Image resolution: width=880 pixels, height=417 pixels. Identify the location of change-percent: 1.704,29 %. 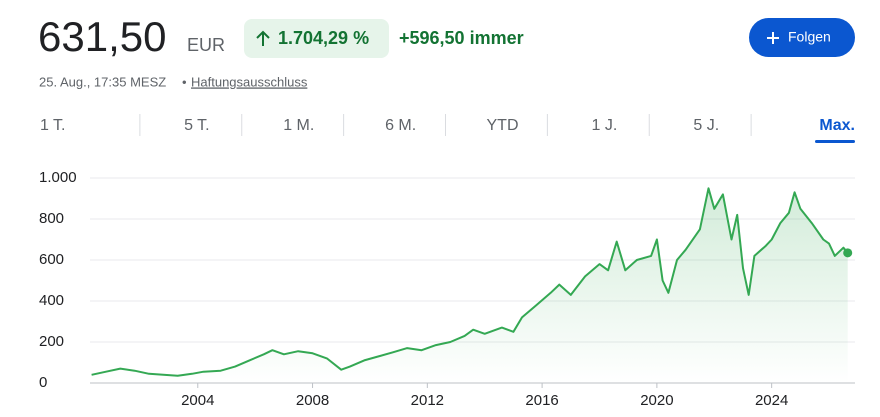
(323, 38).